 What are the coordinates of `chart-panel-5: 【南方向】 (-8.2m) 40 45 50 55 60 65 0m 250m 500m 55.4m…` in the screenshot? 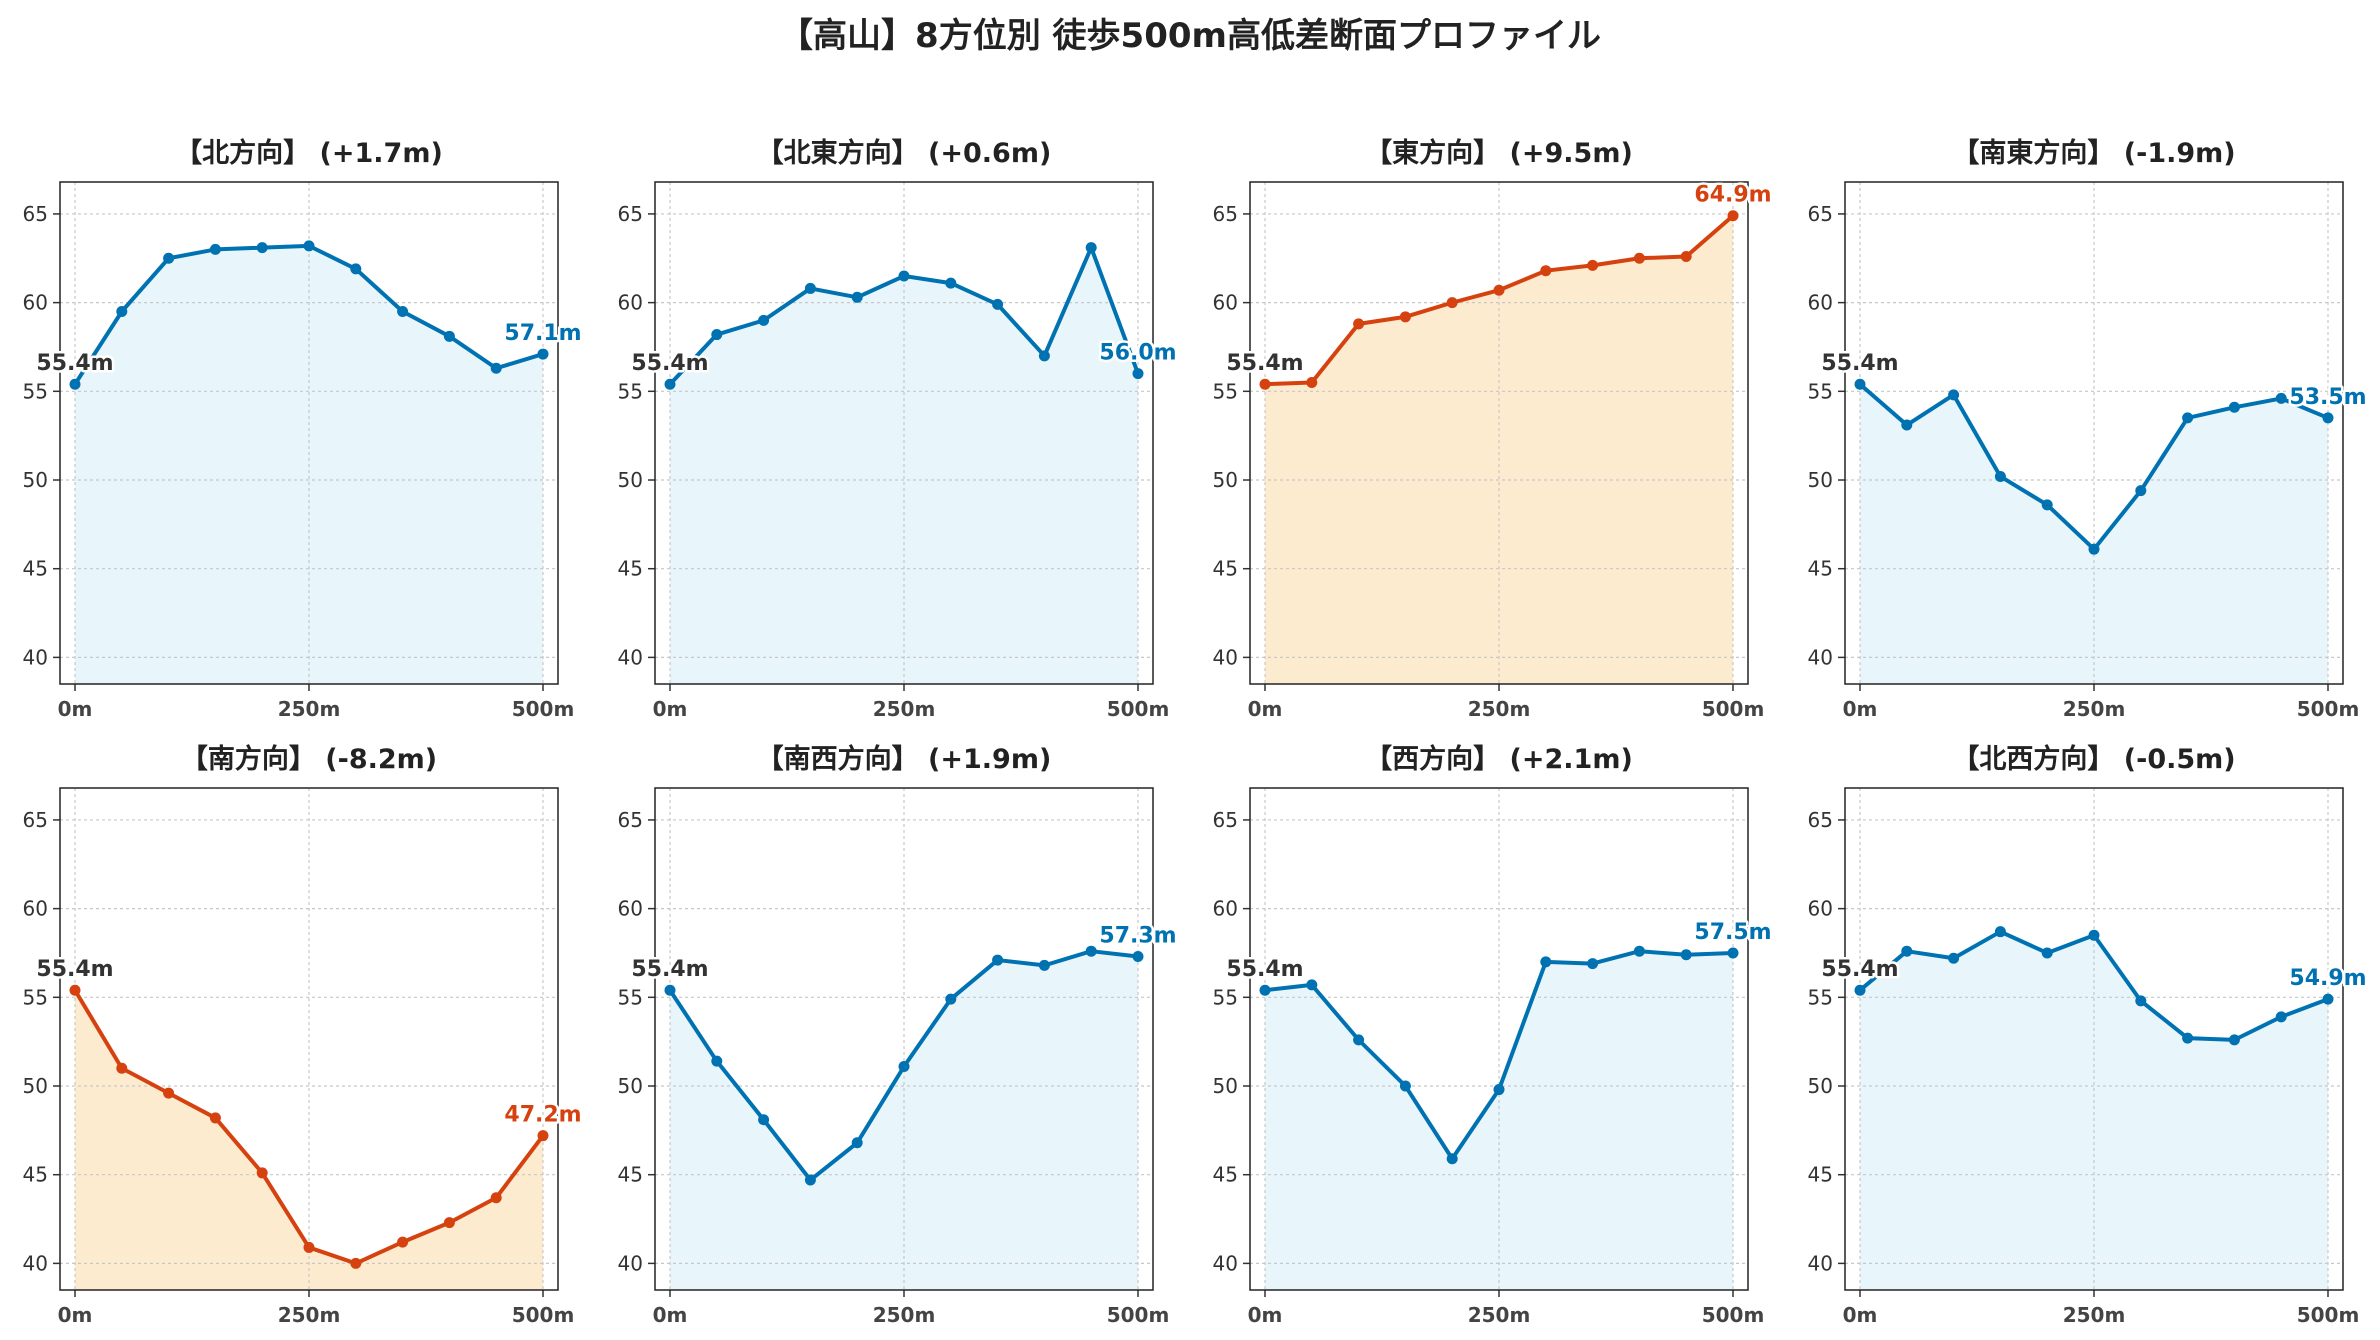 It's located at (304, 1035).